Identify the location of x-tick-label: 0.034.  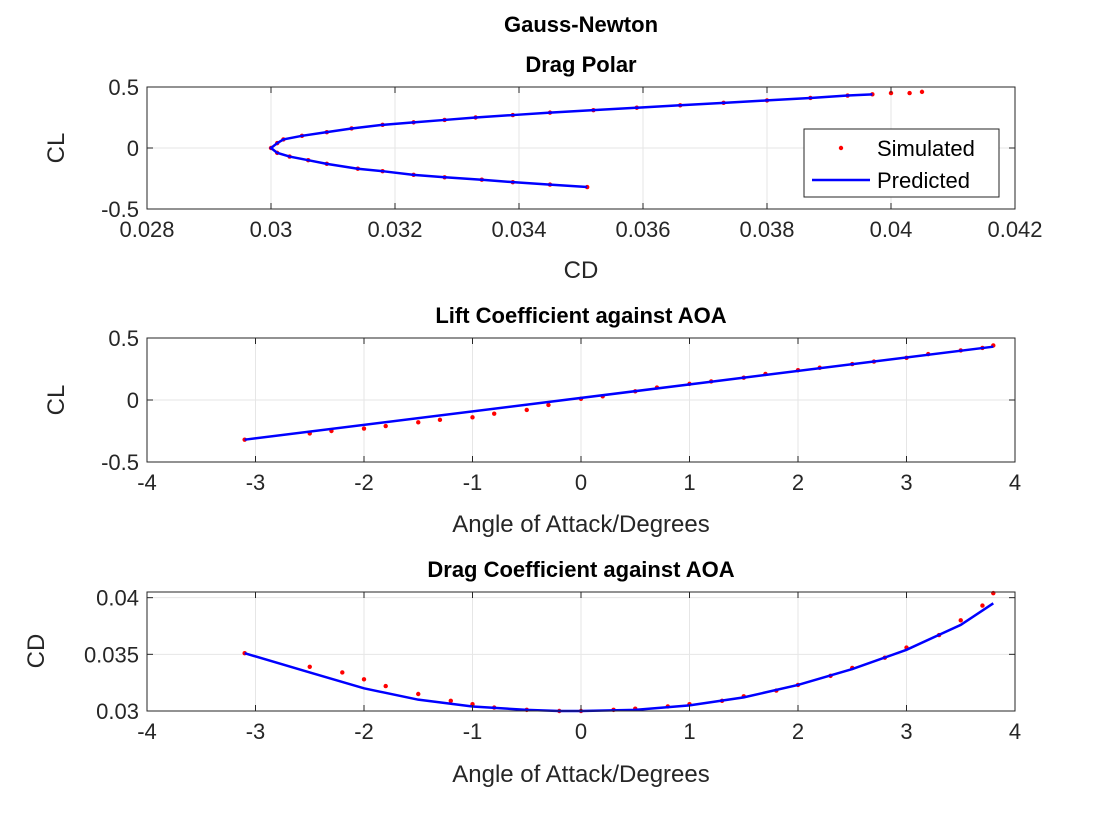
(518, 229).